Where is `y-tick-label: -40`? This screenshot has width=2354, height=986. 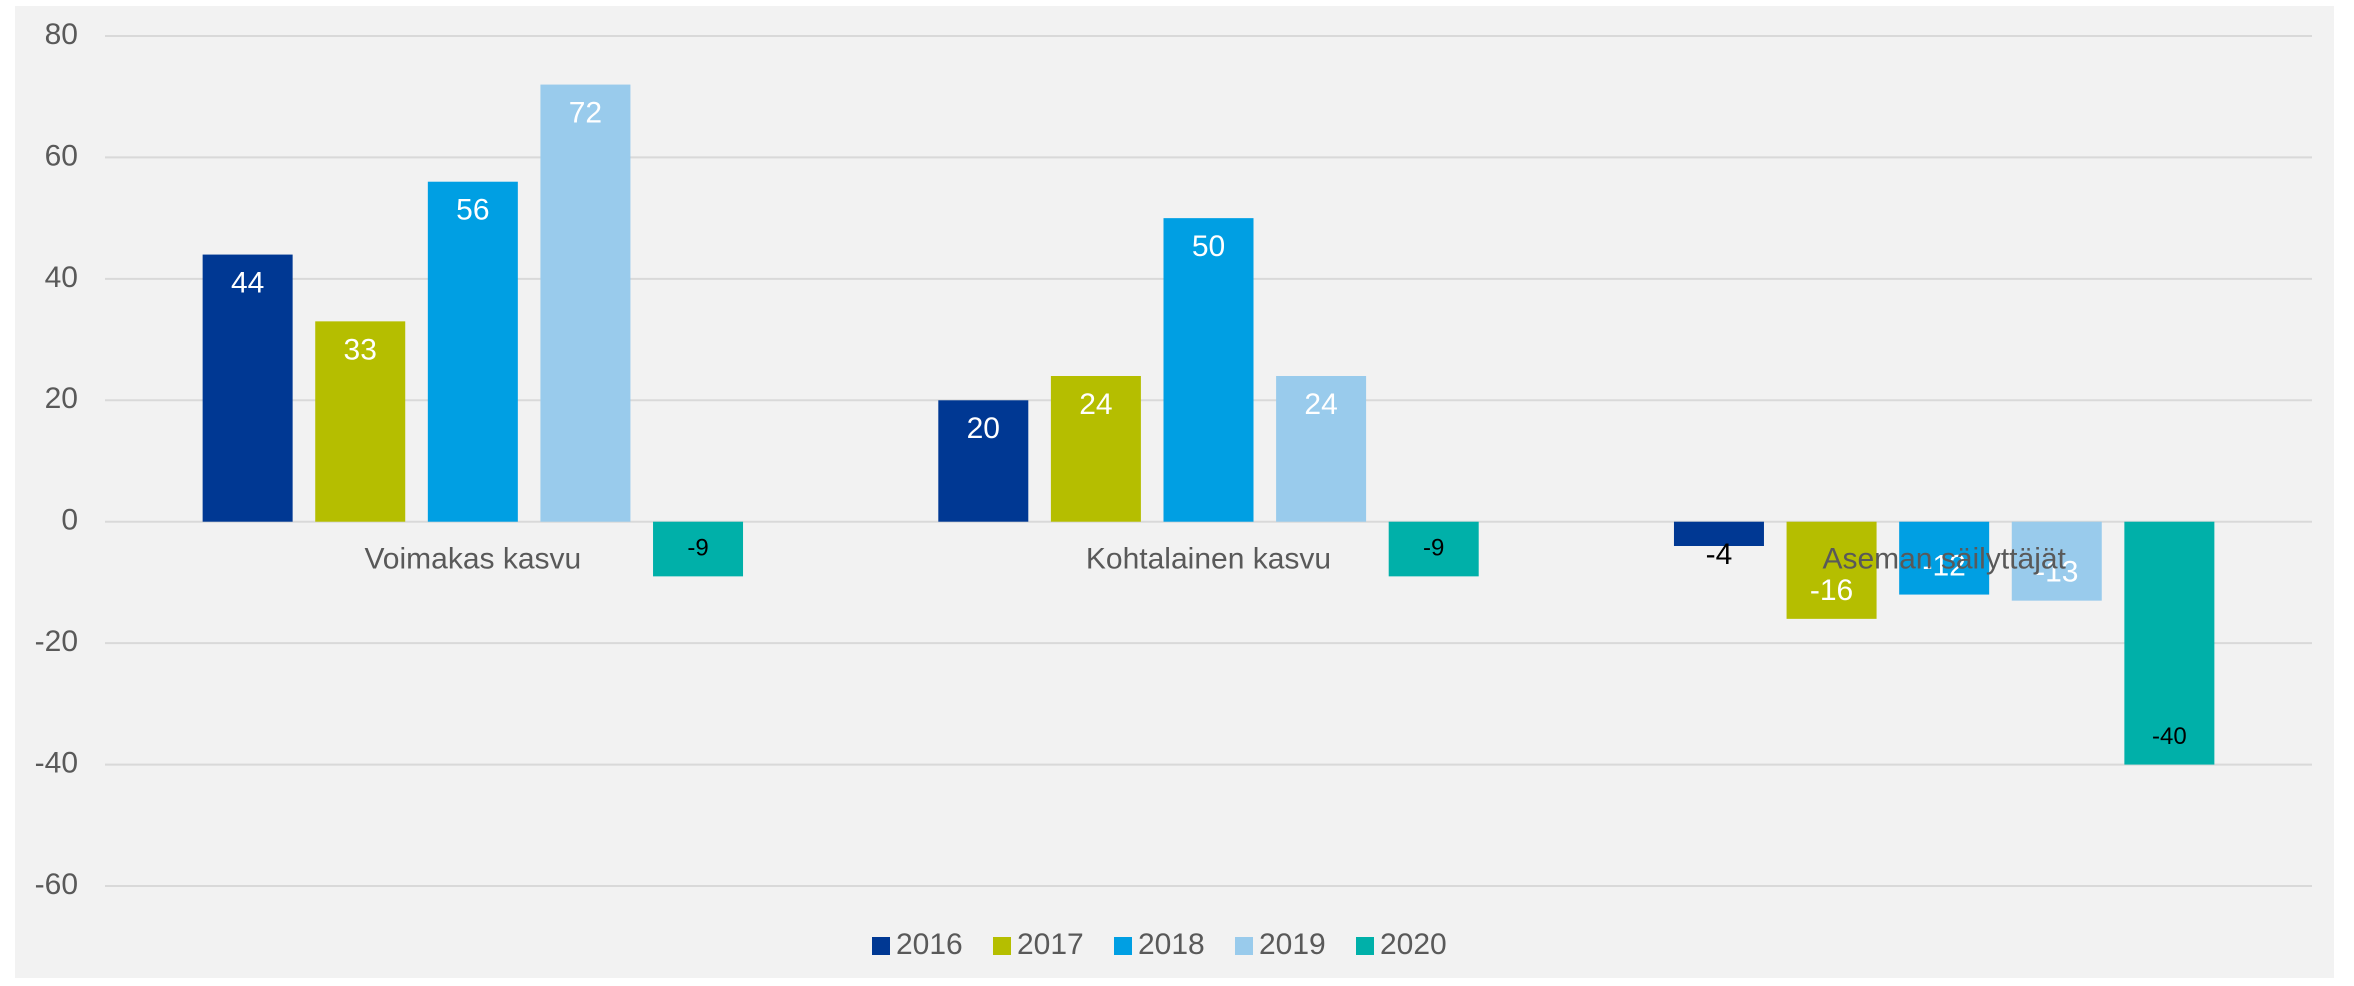 y-tick-label: -40 is located at coordinates (56, 762).